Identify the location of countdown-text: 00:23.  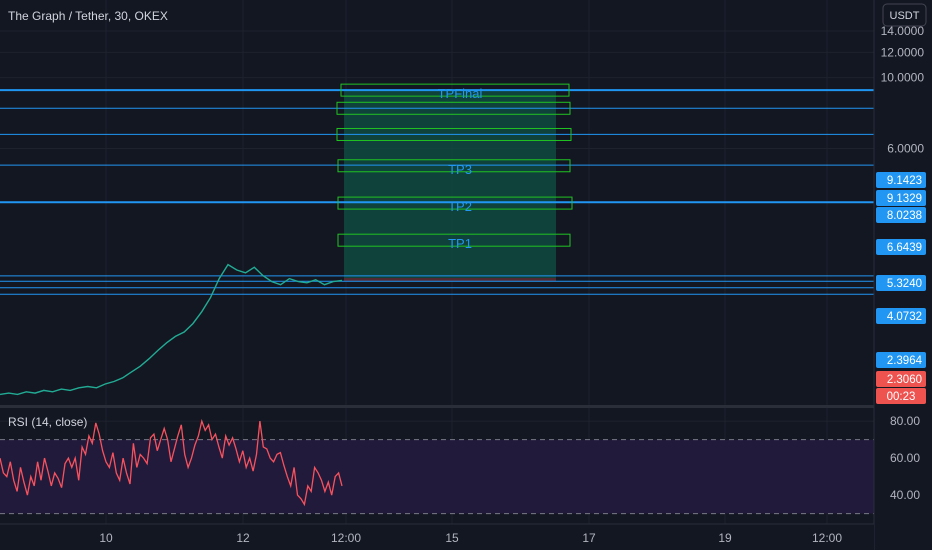
(901, 397).